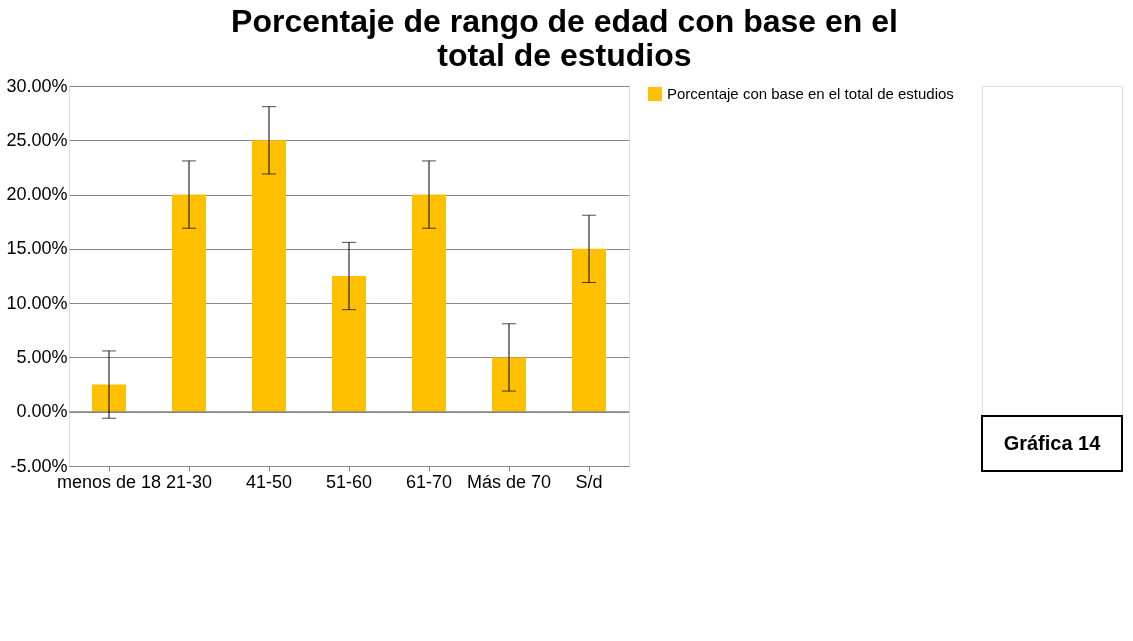 This screenshot has height=641, width=1133. I want to click on y-tick-label: 0.00%, so click(42, 411).